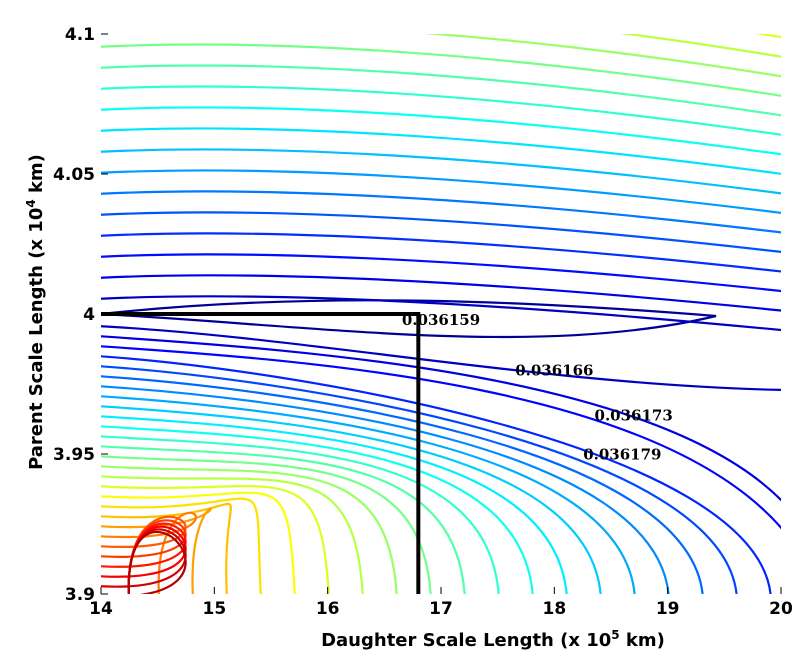 The image size is (801, 660). What do you see at coordinates (781, 609) in the screenshot?
I see `x-tick-label: 20` at bounding box center [781, 609].